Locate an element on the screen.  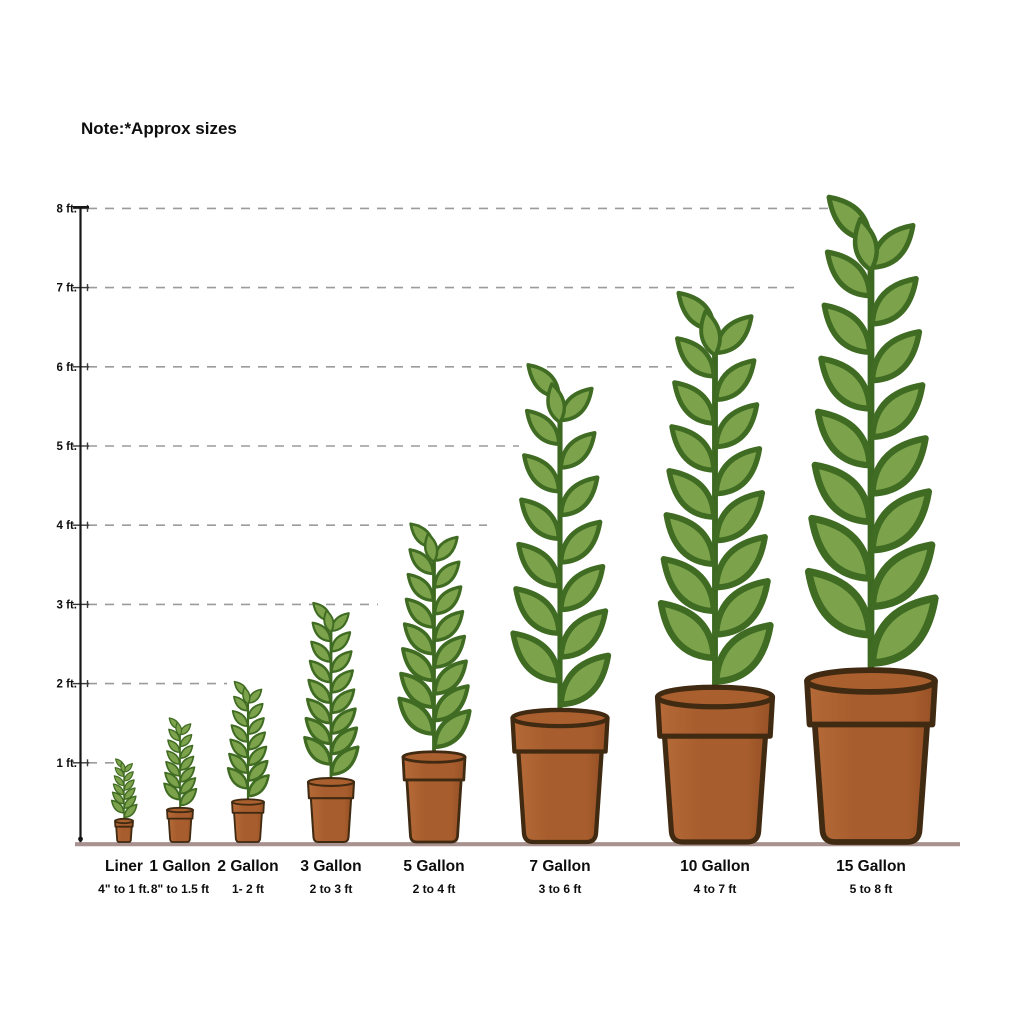
x-axis-range-liner: 4" to 1 ft. is located at coordinates (124, 889).